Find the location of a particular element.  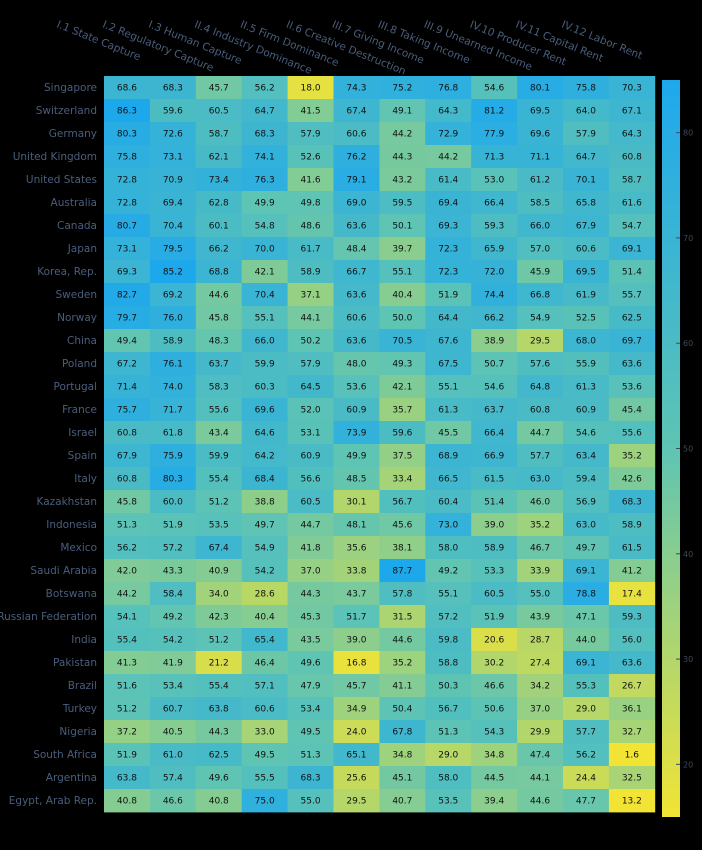

cell-value-label: 68.3 is located at coordinates (173, 89).